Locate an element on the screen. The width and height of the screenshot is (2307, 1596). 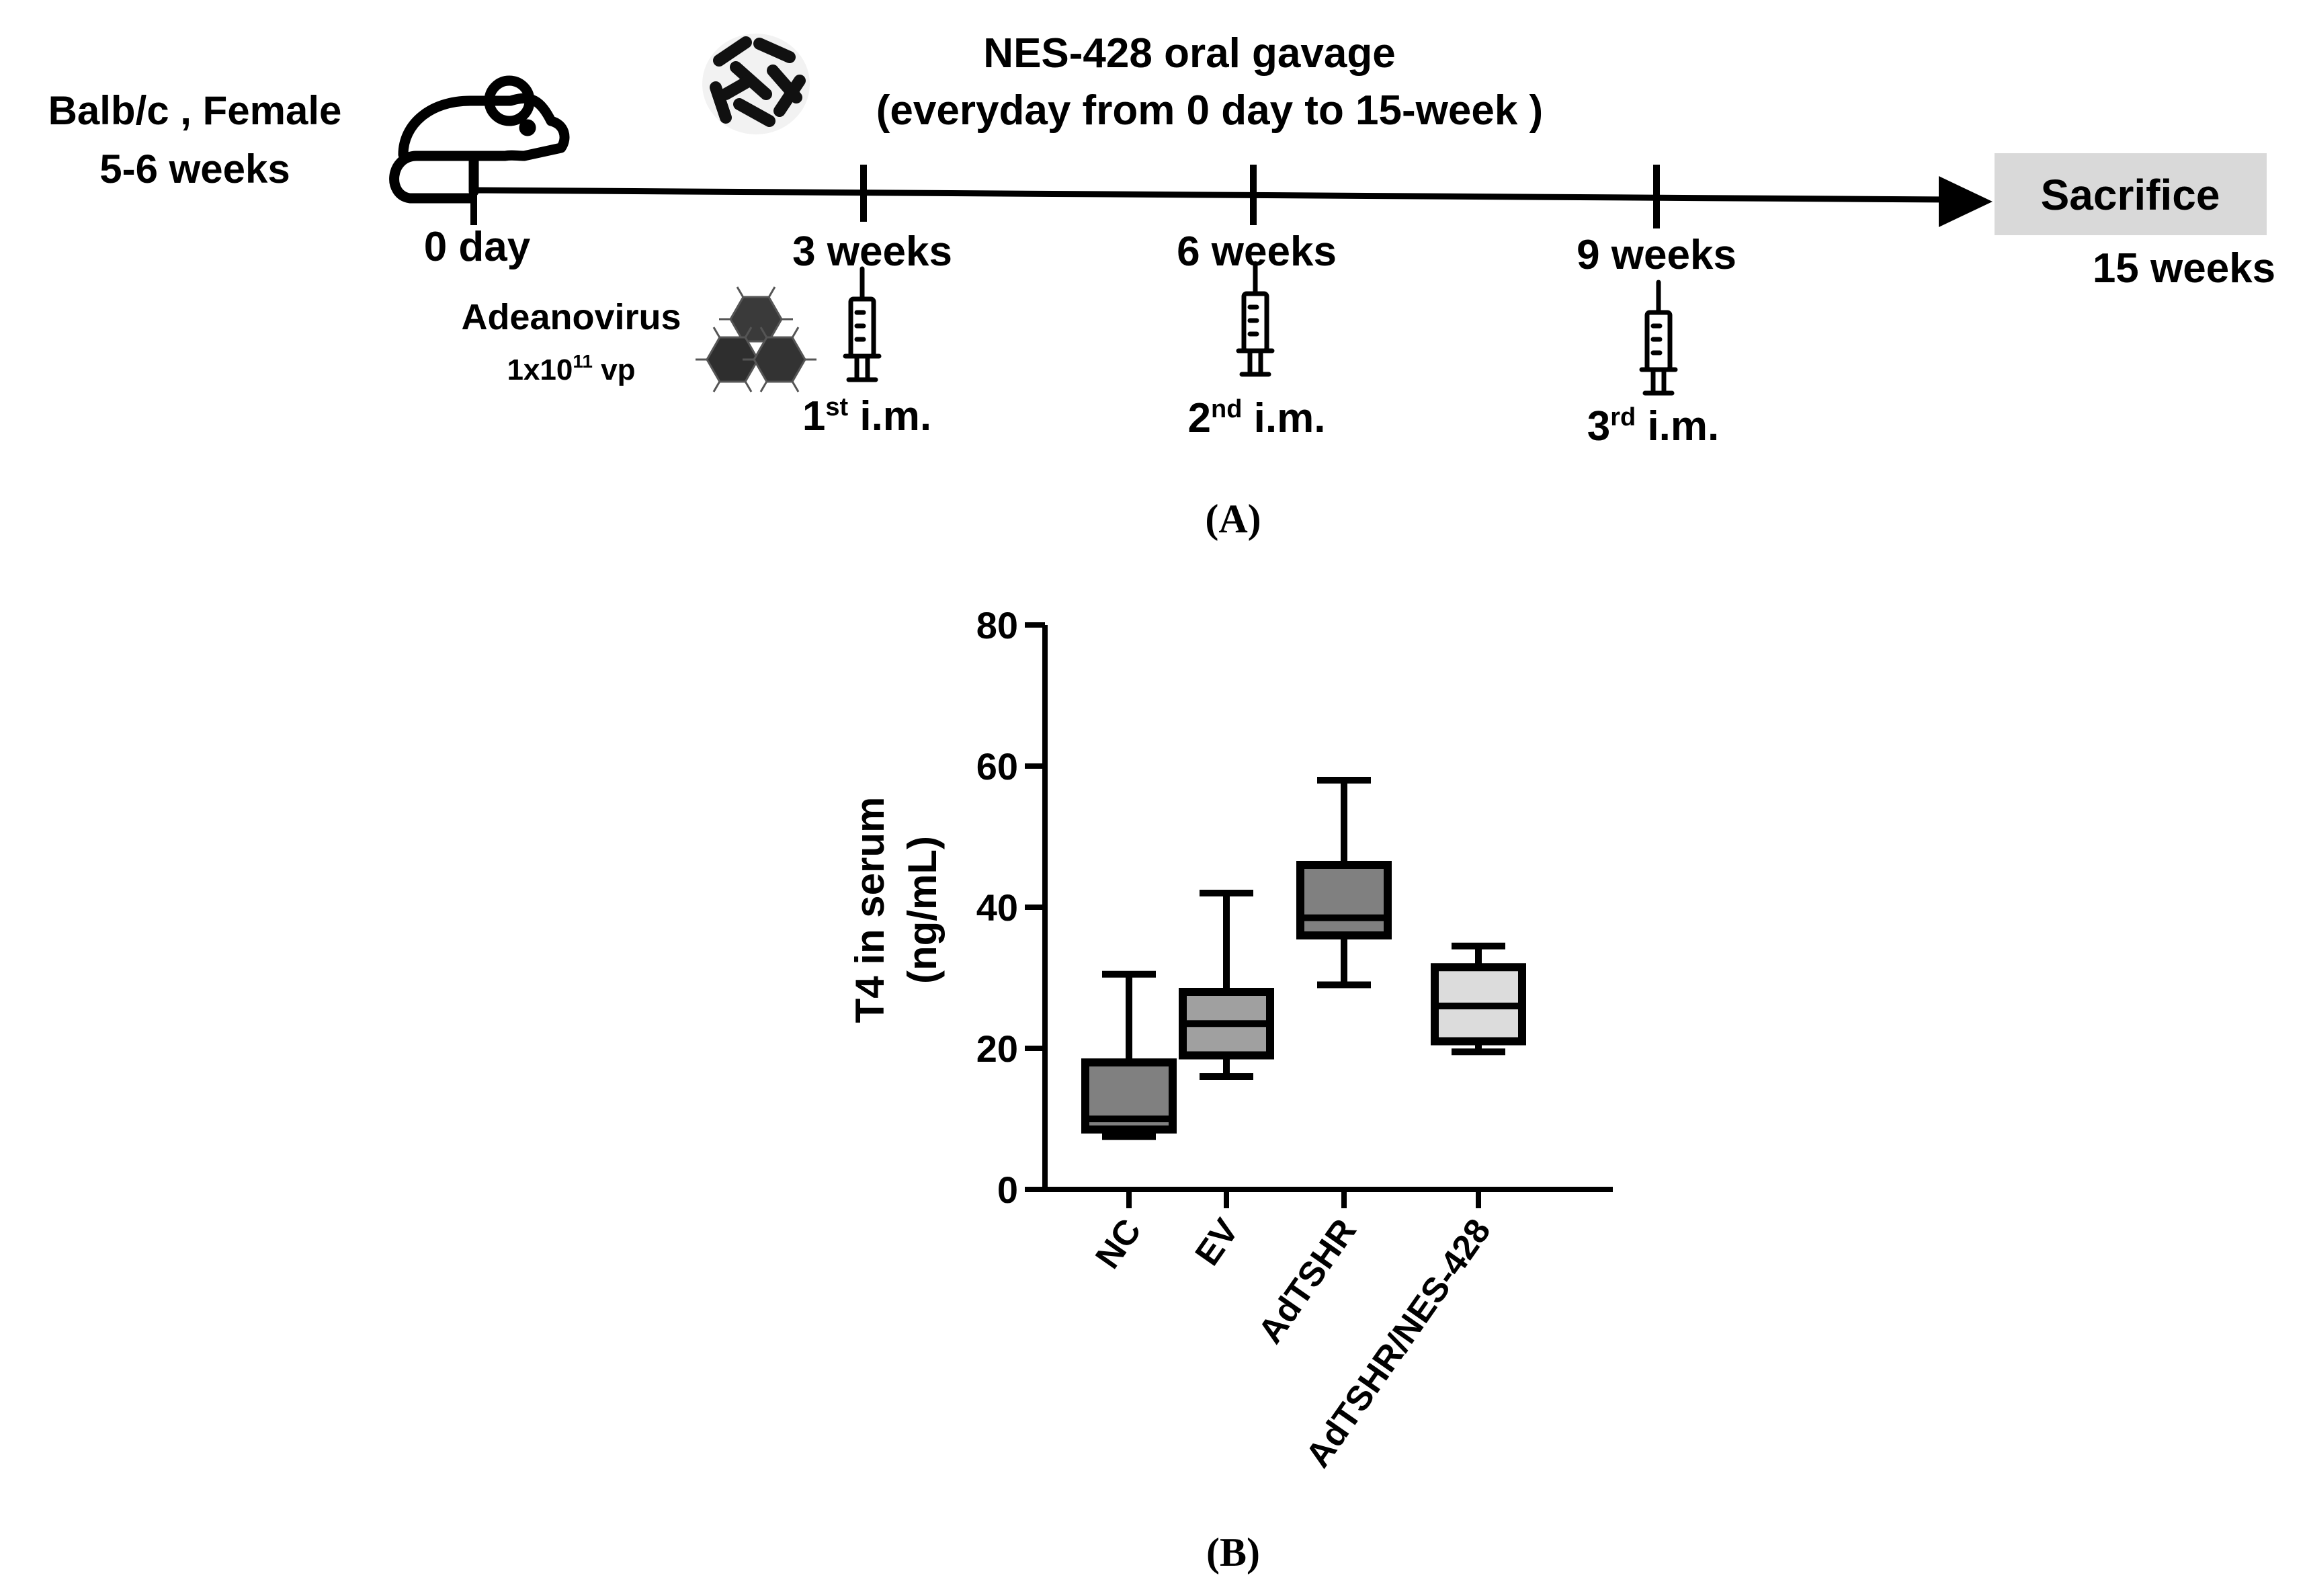
y-tick-label: 80 is located at coordinates (997, 625).